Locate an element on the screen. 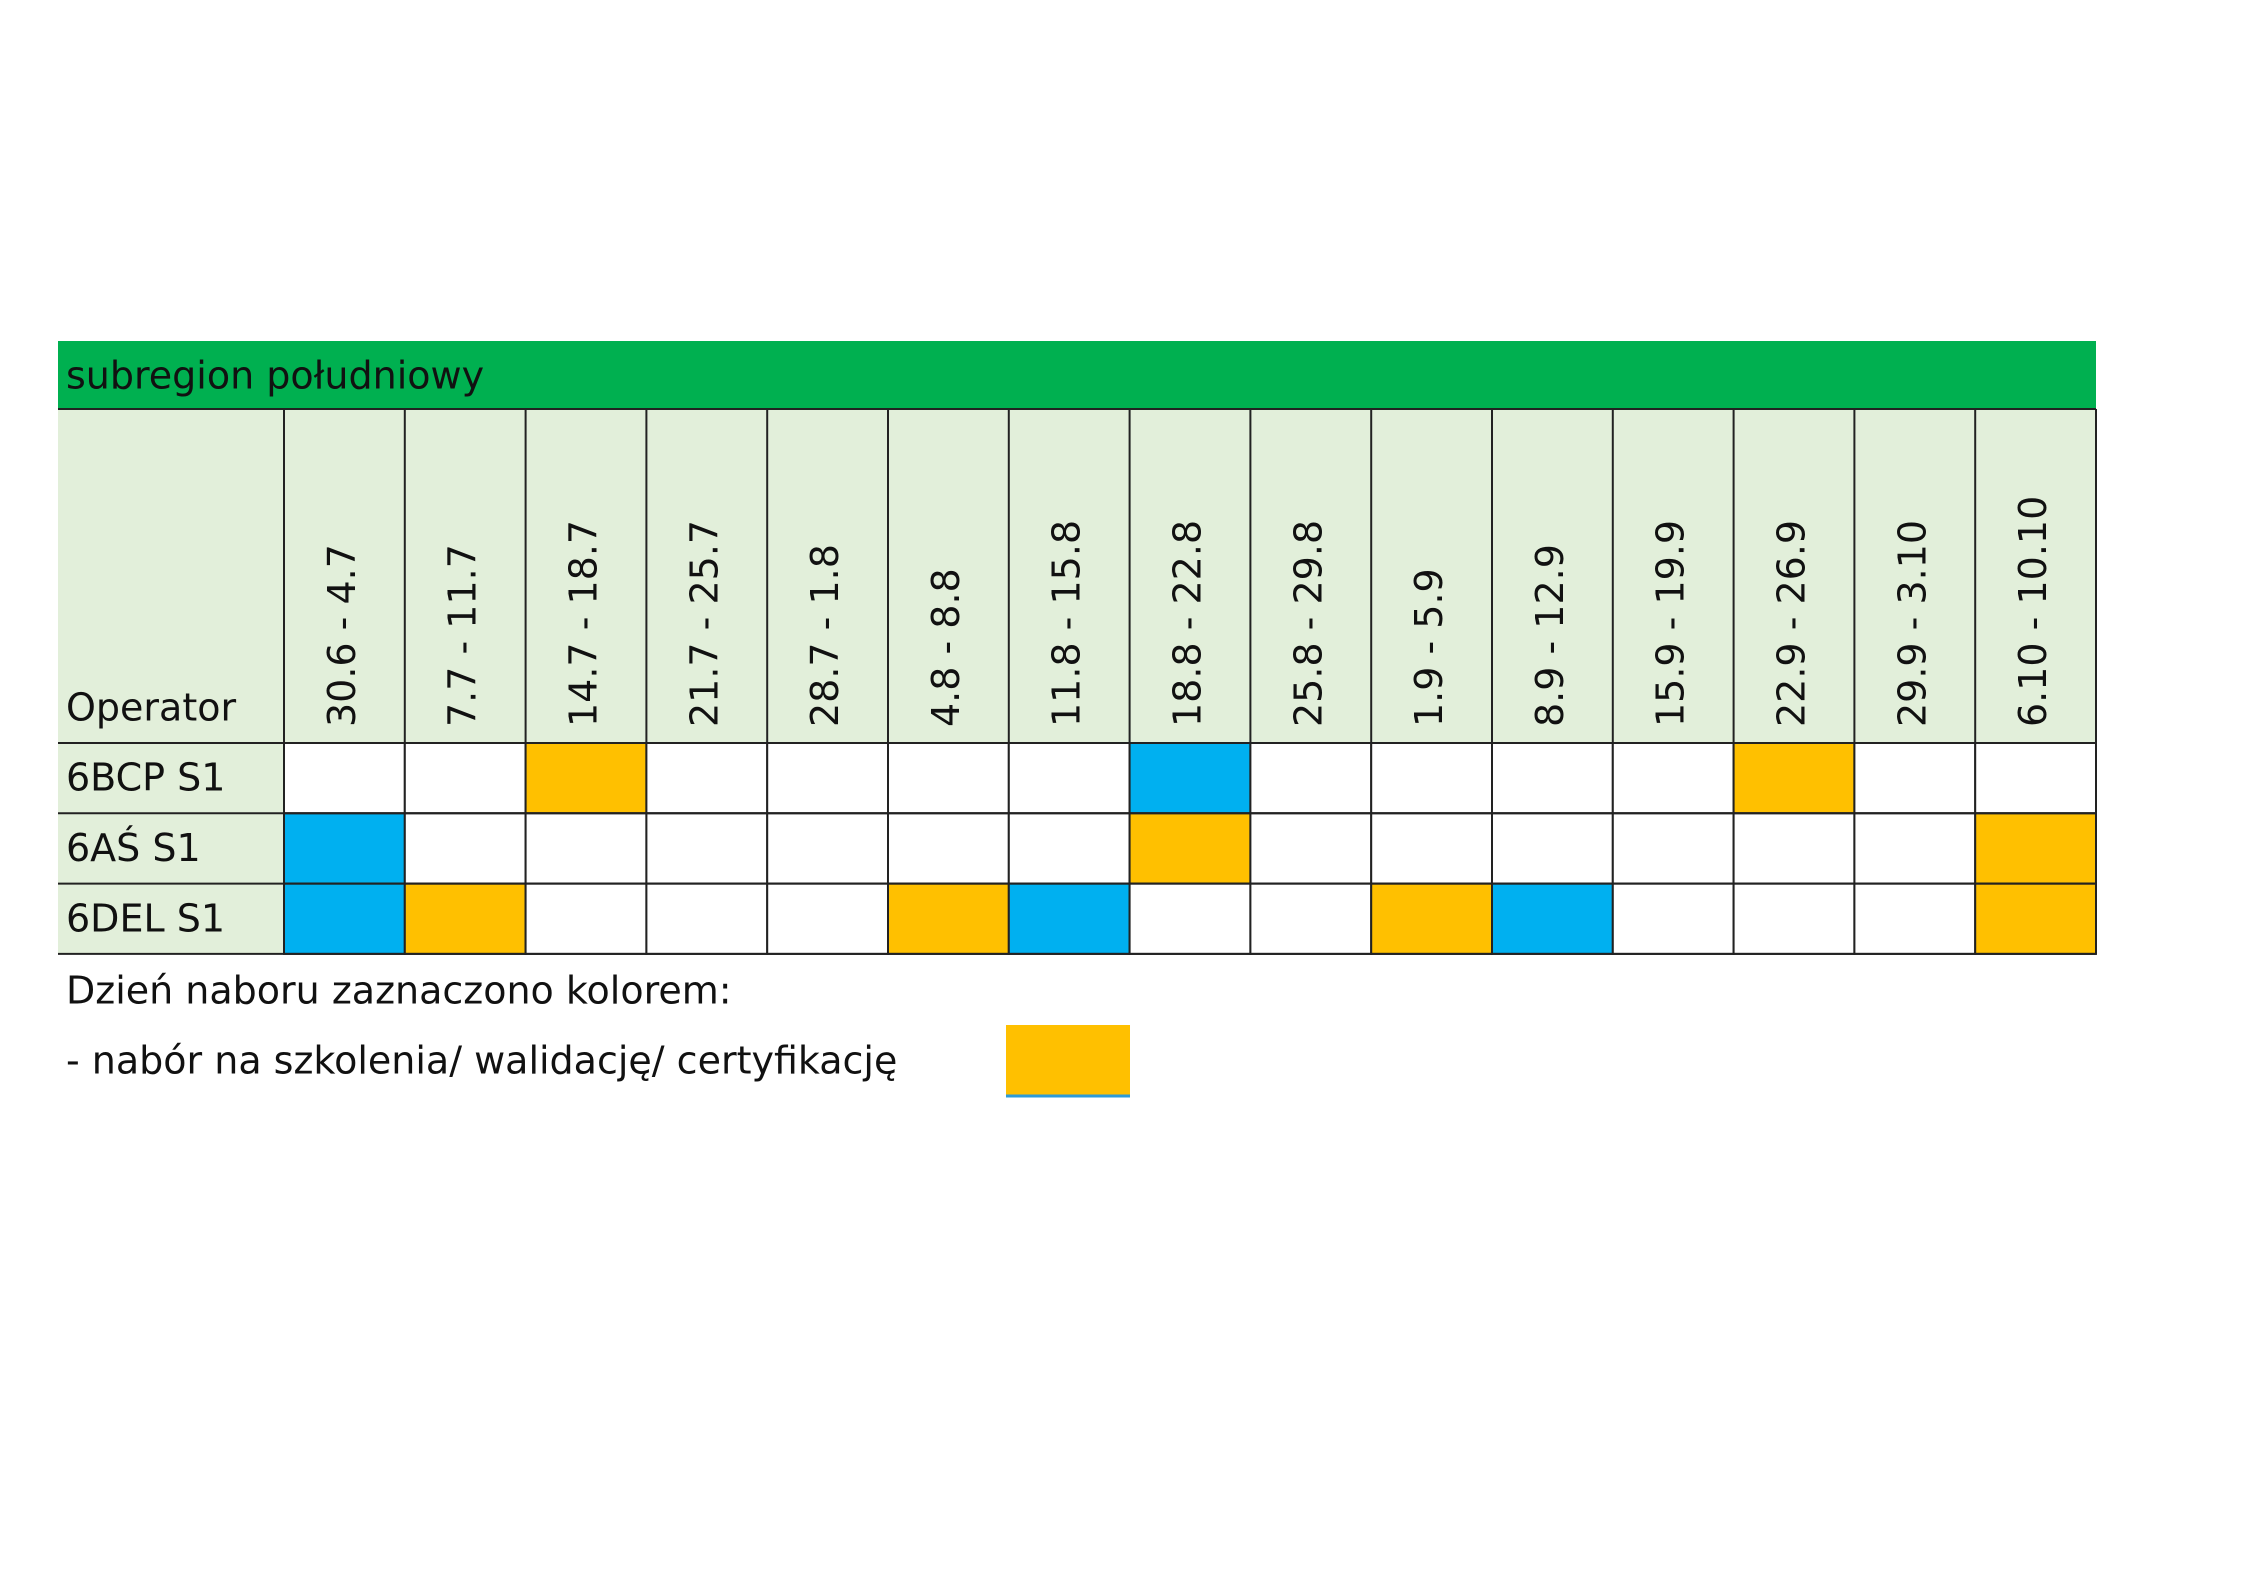  column-header: 11.8 - 15.8 is located at coordinates (1067, 623).